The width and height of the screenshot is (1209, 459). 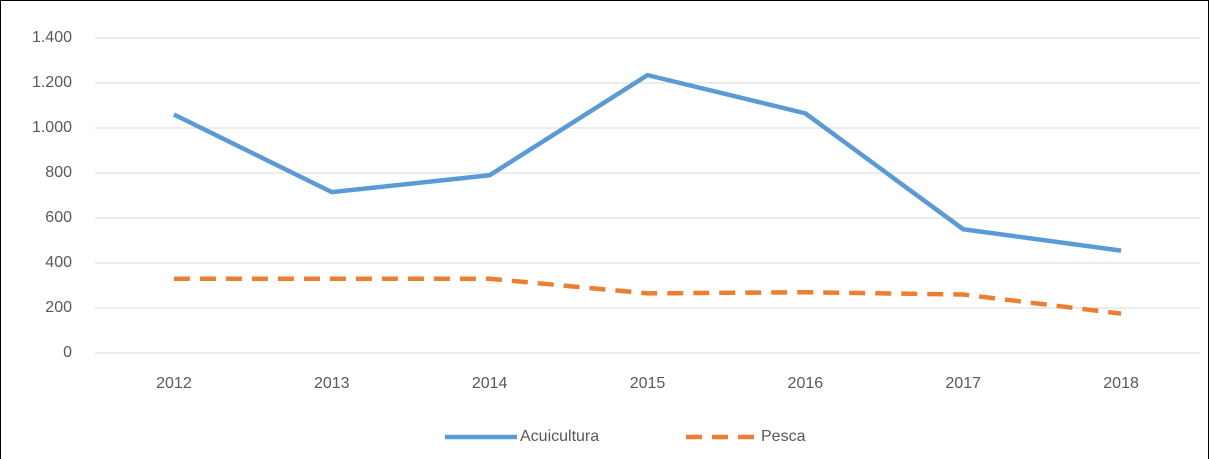 What do you see at coordinates (783, 436) in the screenshot?
I see `legend-label: Pesca` at bounding box center [783, 436].